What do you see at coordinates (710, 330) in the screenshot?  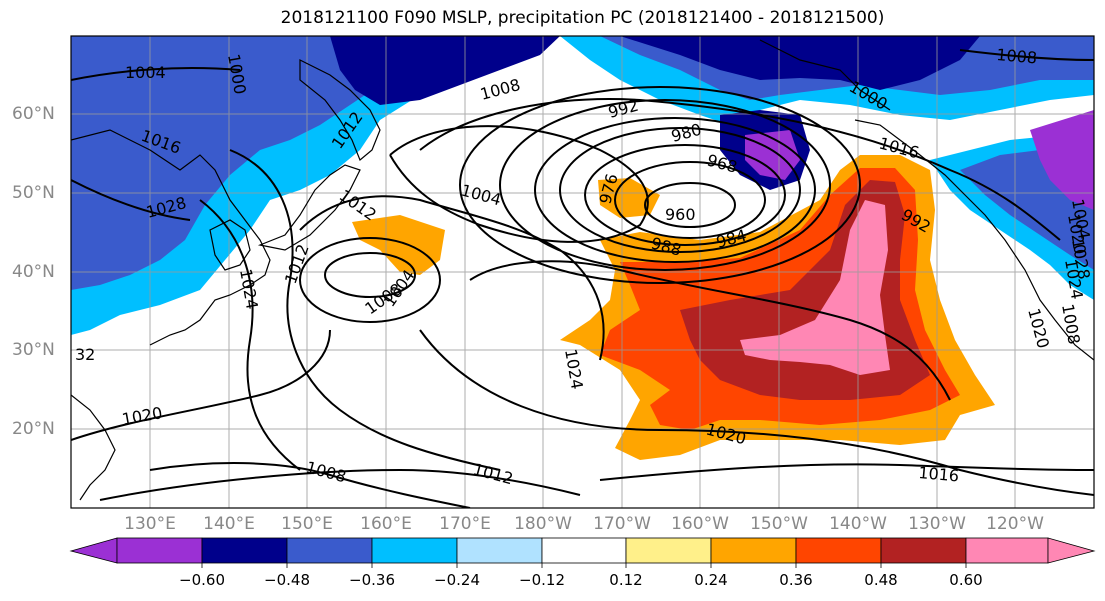 I see `isobar-1024b` at bounding box center [710, 330].